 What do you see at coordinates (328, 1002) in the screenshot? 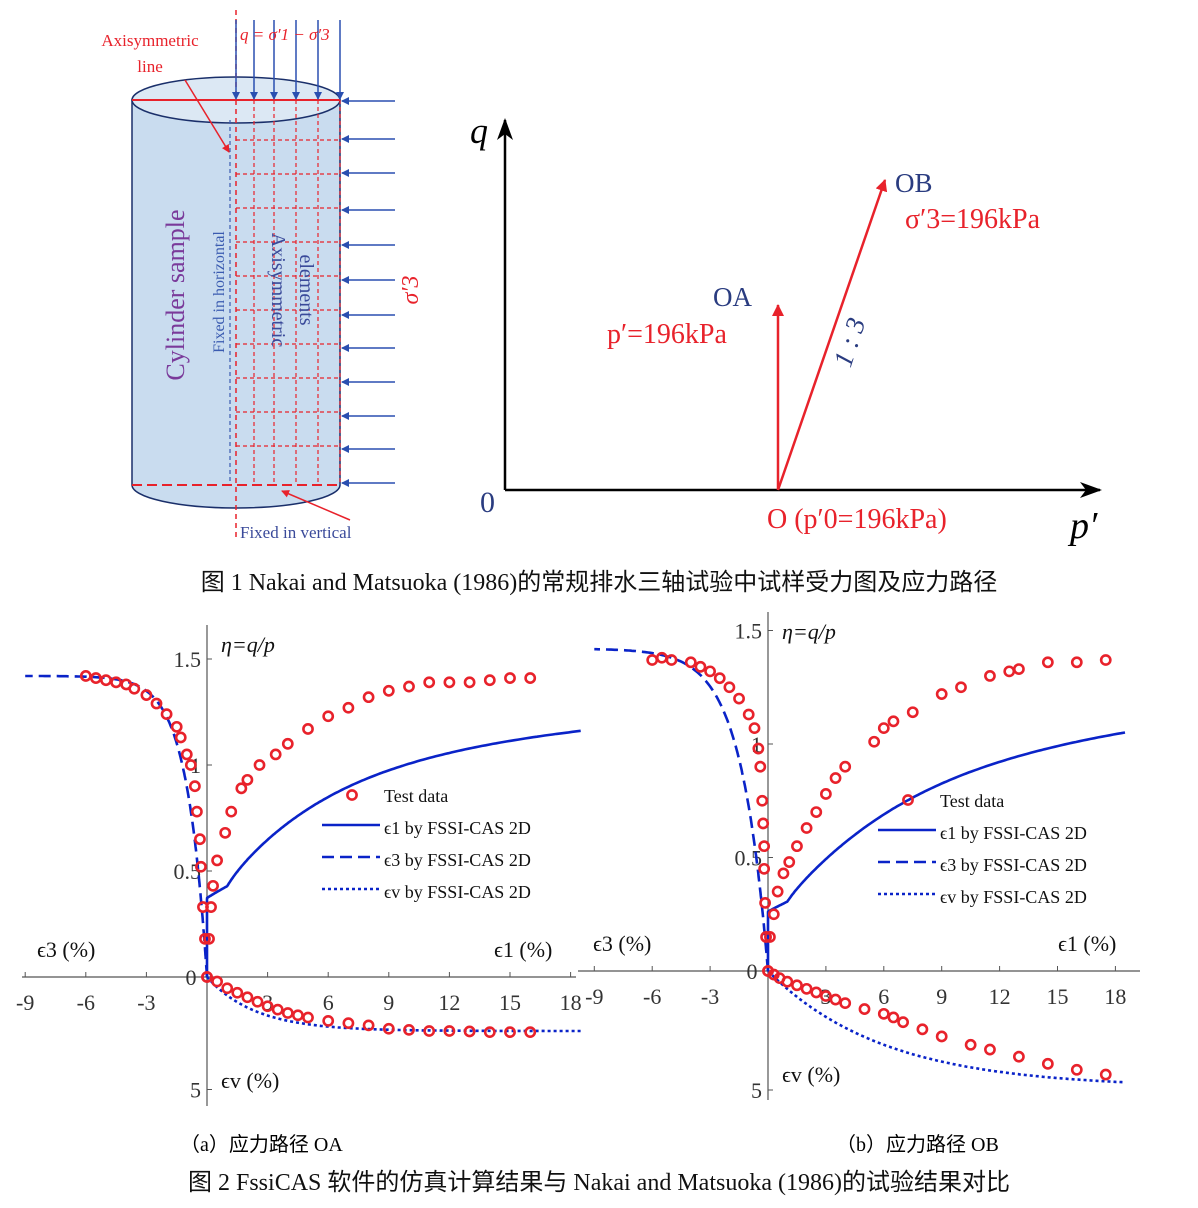
I see `x-tick-label: 6` at bounding box center [328, 1002].